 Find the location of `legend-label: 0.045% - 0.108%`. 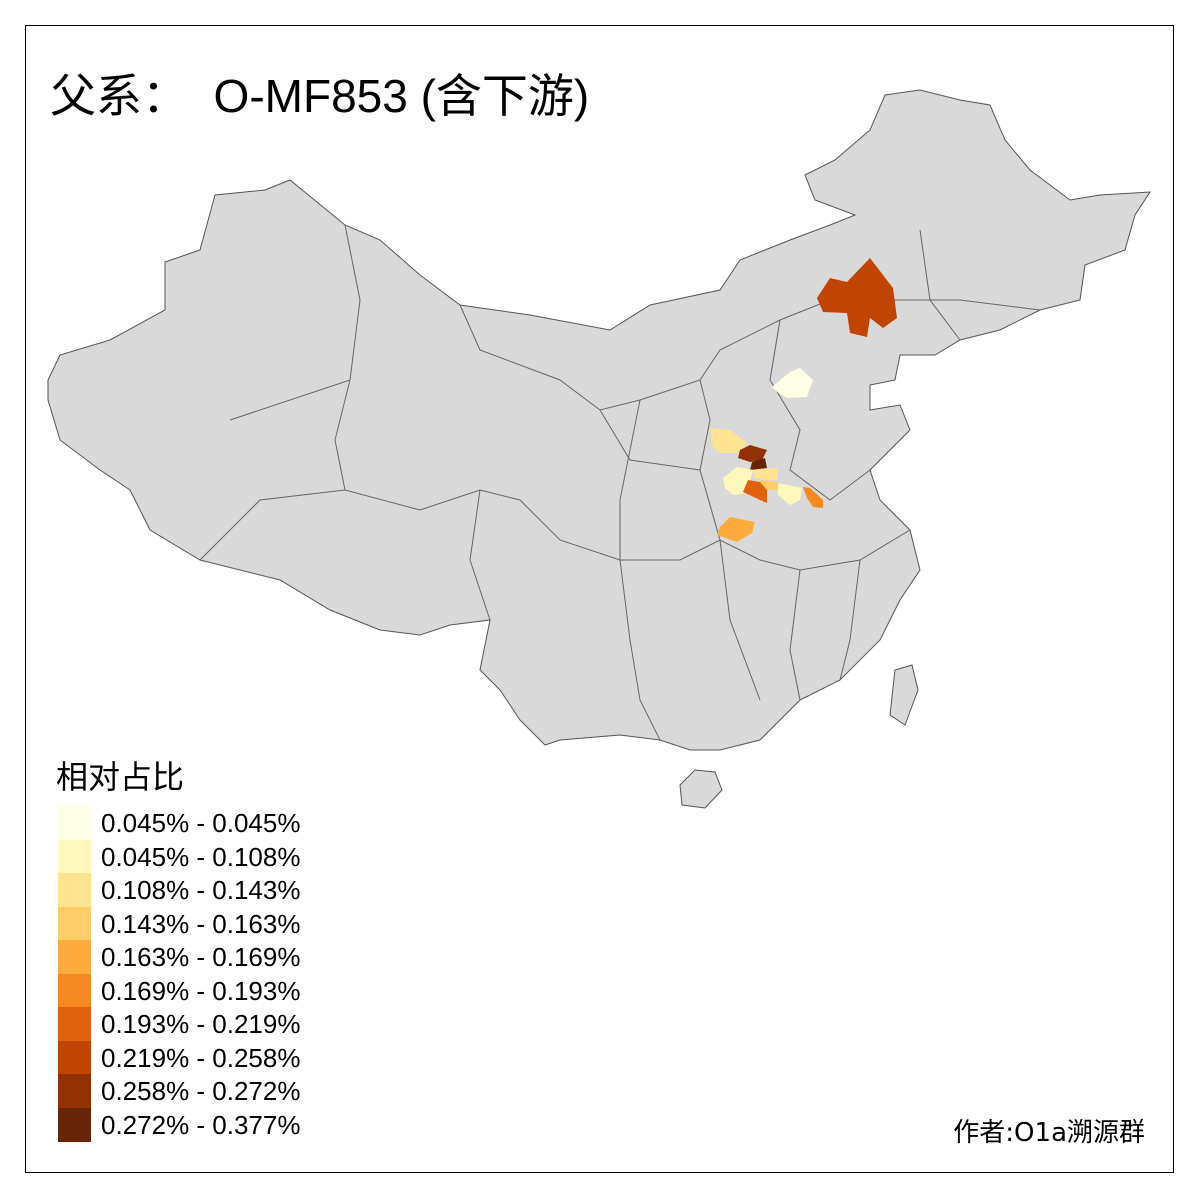

legend-label: 0.045% - 0.108% is located at coordinates (201, 856).